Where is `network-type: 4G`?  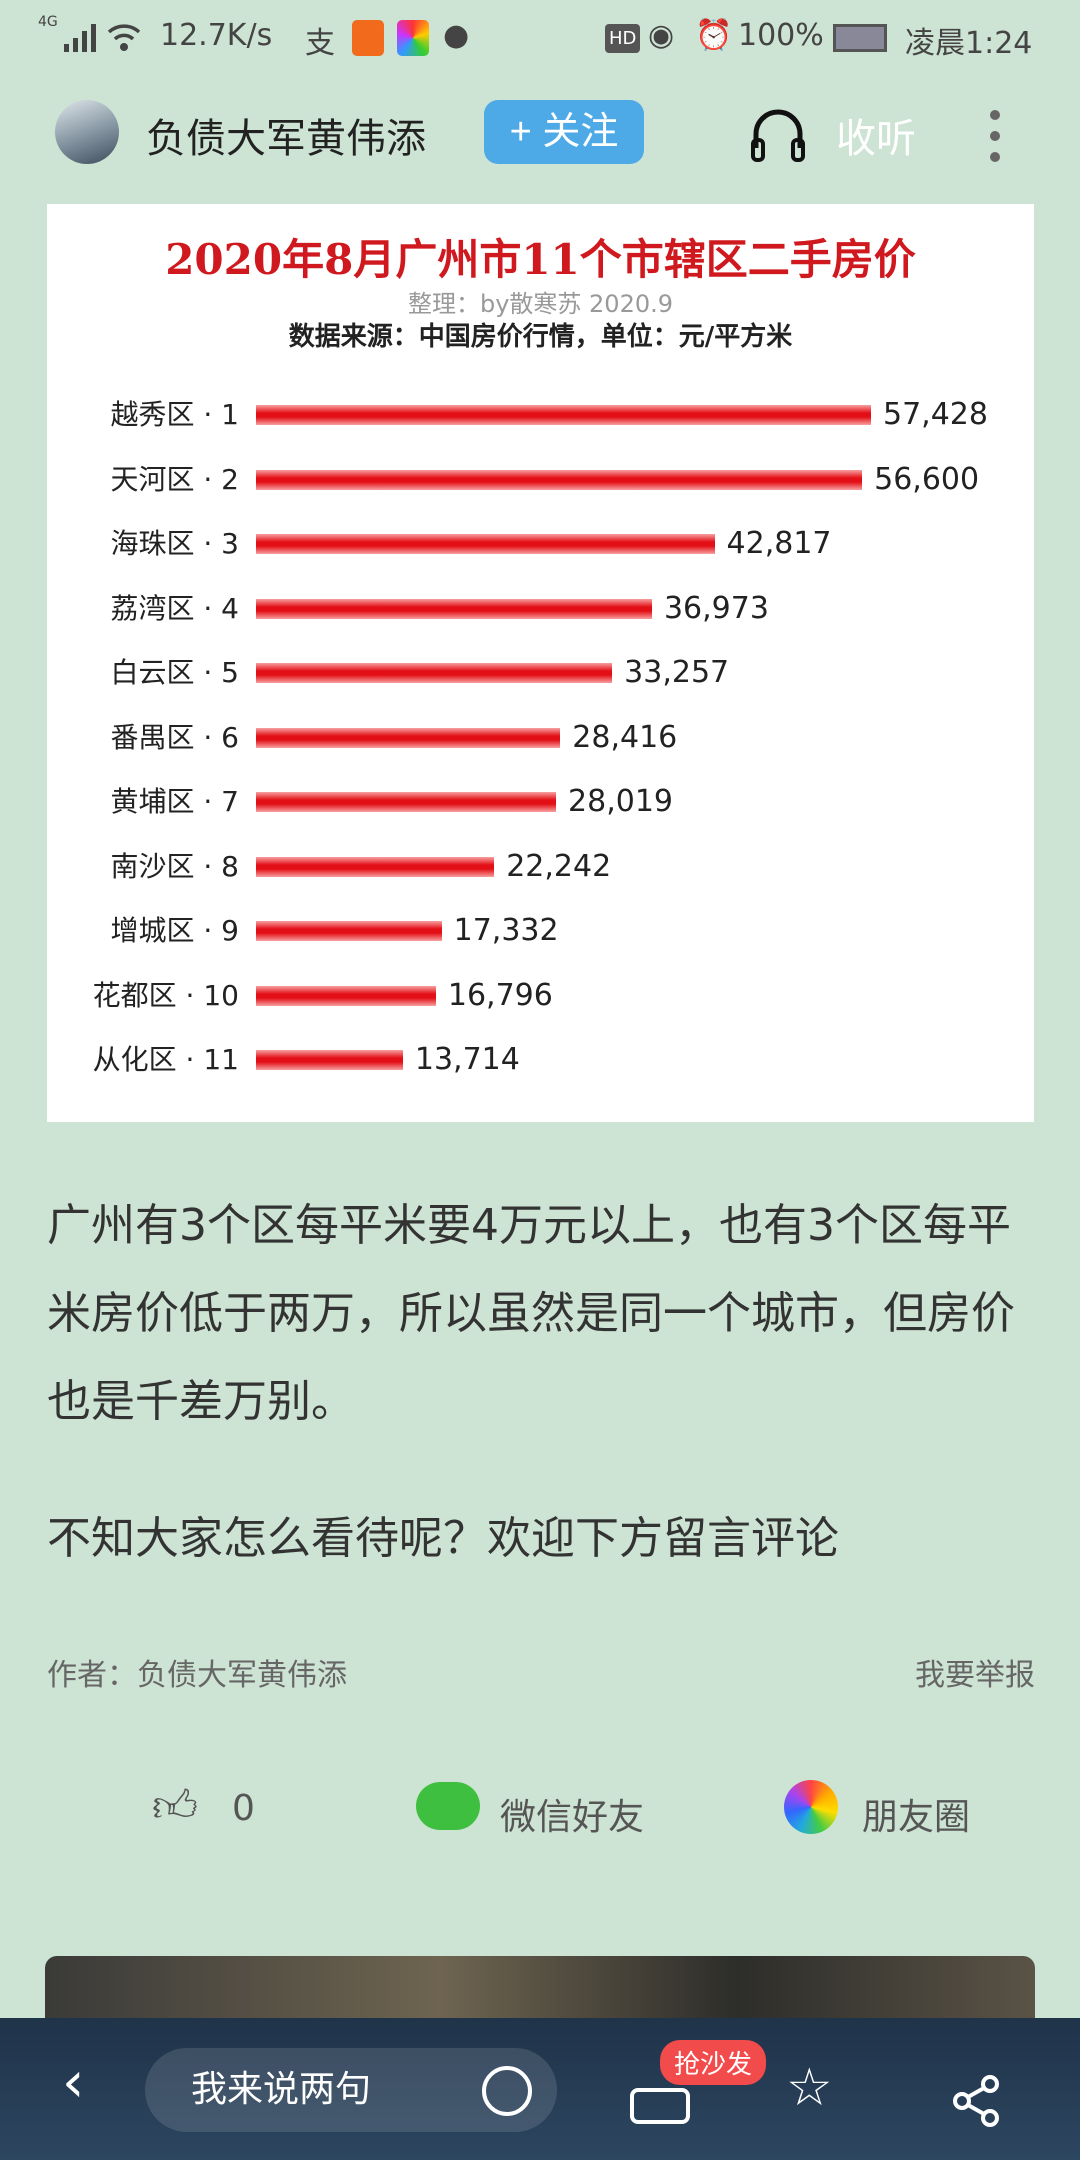 network-type: 4G is located at coordinates (48, 22).